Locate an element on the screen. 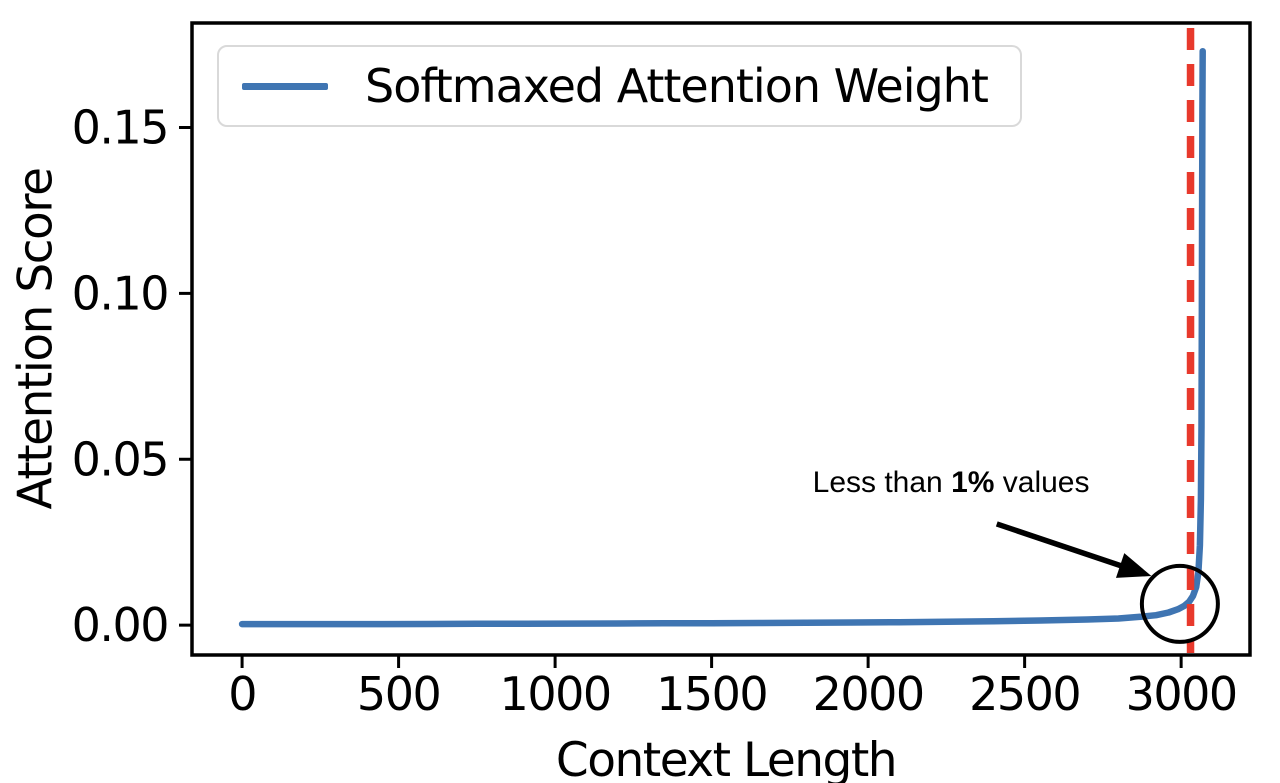 The image size is (1280, 783). annotation-circle is located at coordinates (1179, 603).